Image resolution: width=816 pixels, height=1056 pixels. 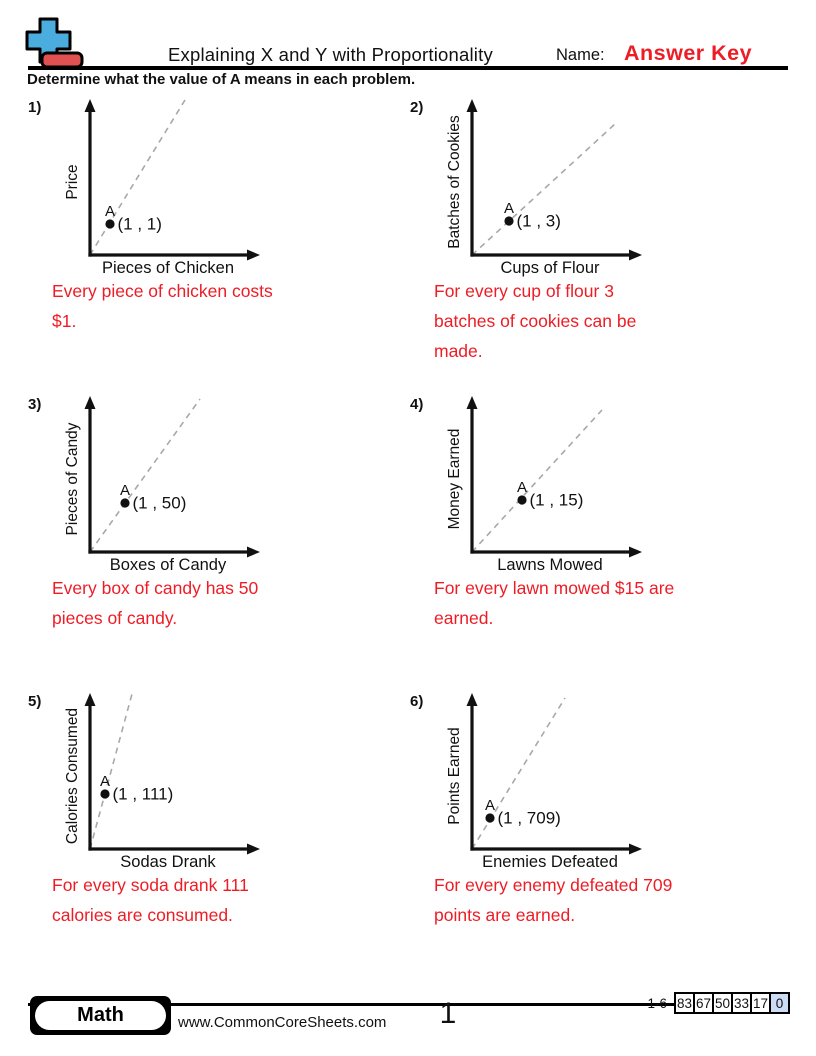 I want to click on point-coordinates: (1 , 111), so click(x=143, y=794).